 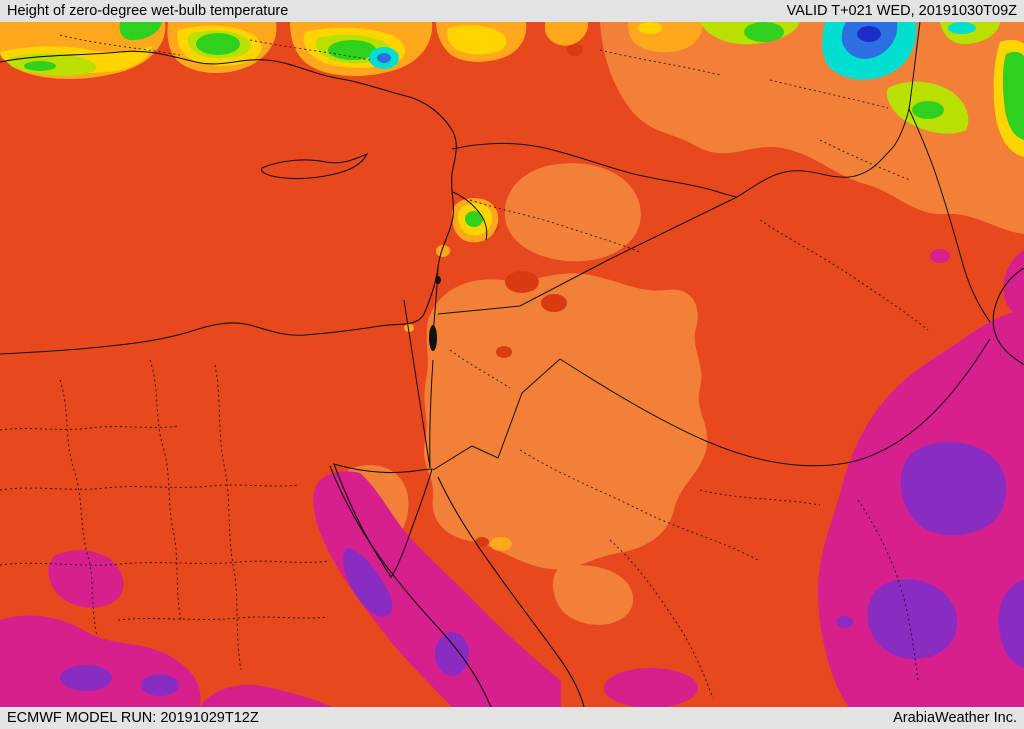 I want to click on contour-dark-blue-group, so click(x=869, y=34).